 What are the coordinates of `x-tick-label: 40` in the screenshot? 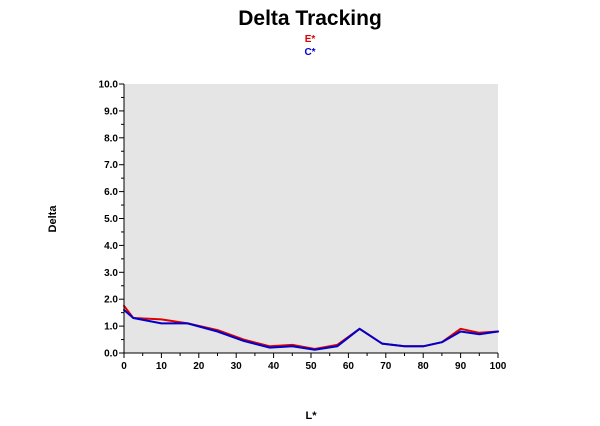 It's located at (274, 366).